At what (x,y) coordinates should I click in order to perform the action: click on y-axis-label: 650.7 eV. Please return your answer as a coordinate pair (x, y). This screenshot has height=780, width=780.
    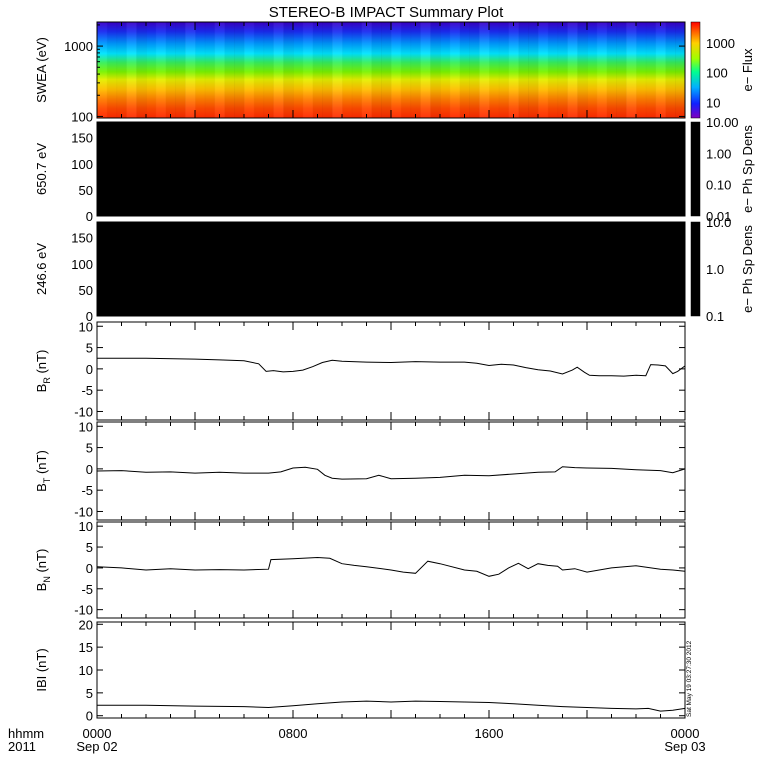
    Looking at the image, I should click on (41, 169).